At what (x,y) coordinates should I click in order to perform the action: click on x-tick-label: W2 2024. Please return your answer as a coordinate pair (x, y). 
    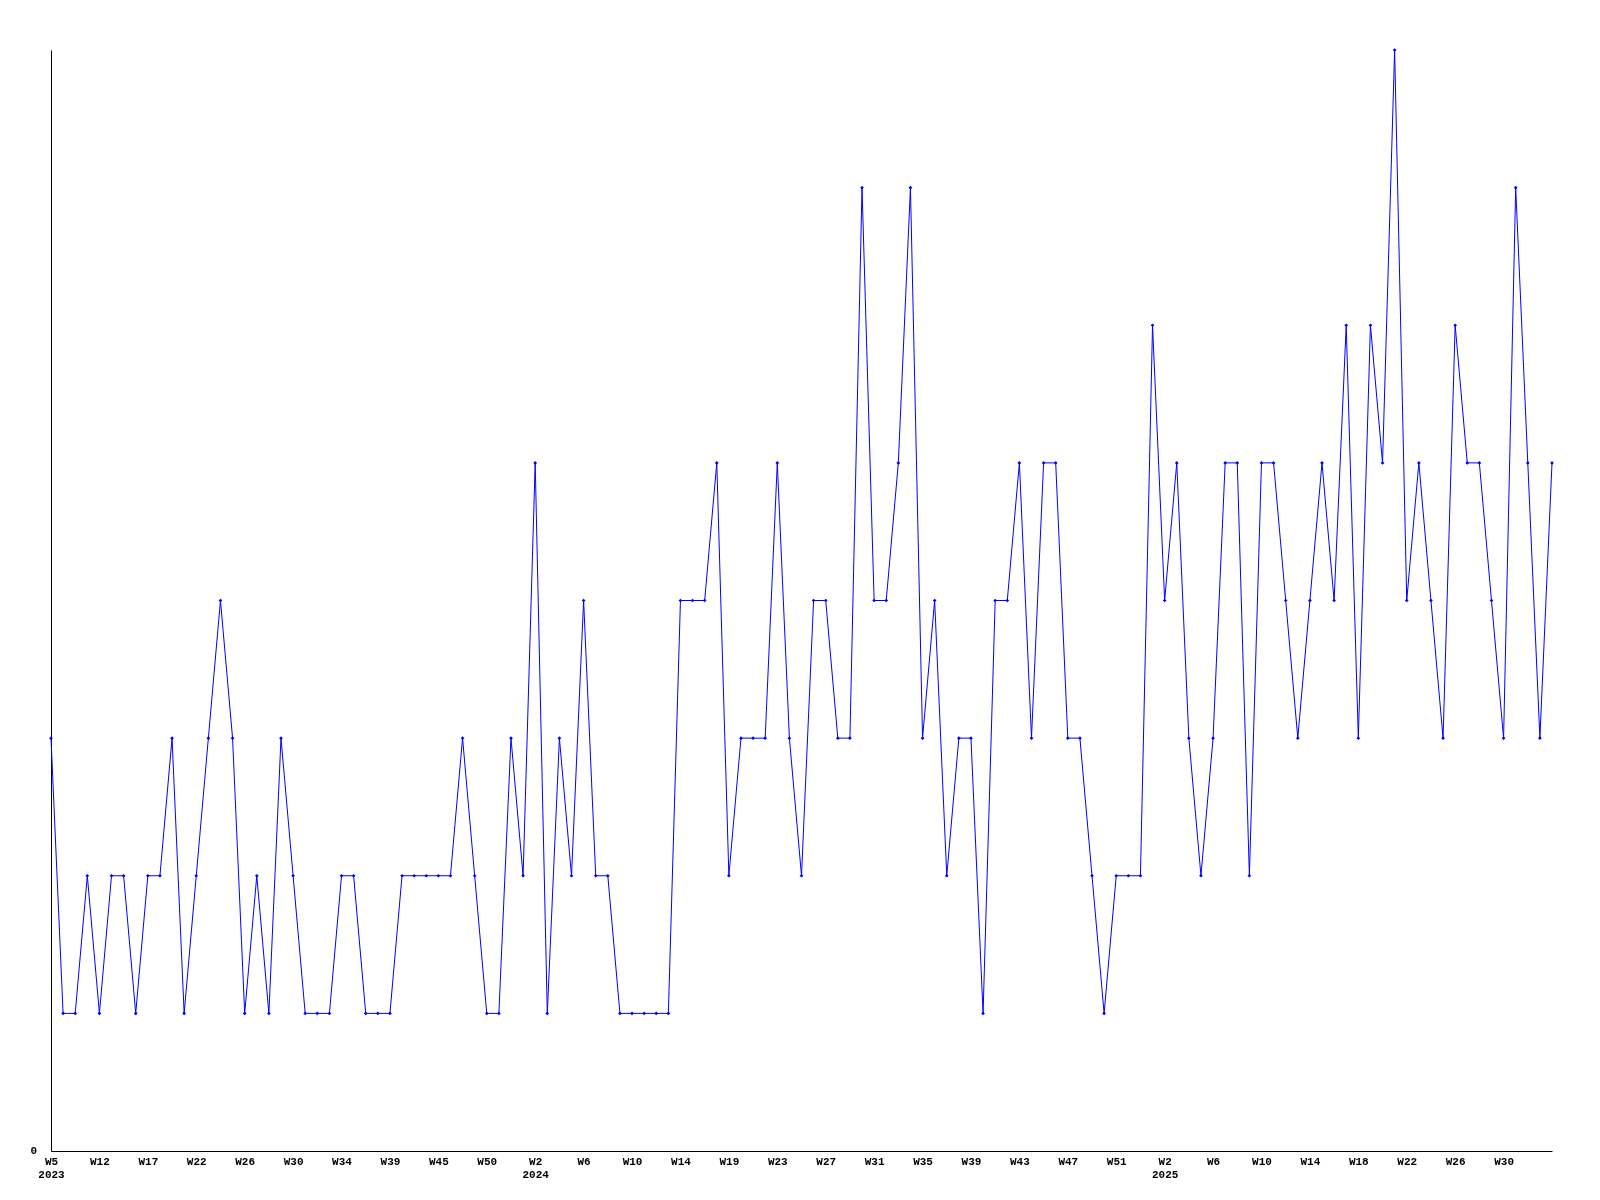
    Looking at the image, I should click on (536, 1168).